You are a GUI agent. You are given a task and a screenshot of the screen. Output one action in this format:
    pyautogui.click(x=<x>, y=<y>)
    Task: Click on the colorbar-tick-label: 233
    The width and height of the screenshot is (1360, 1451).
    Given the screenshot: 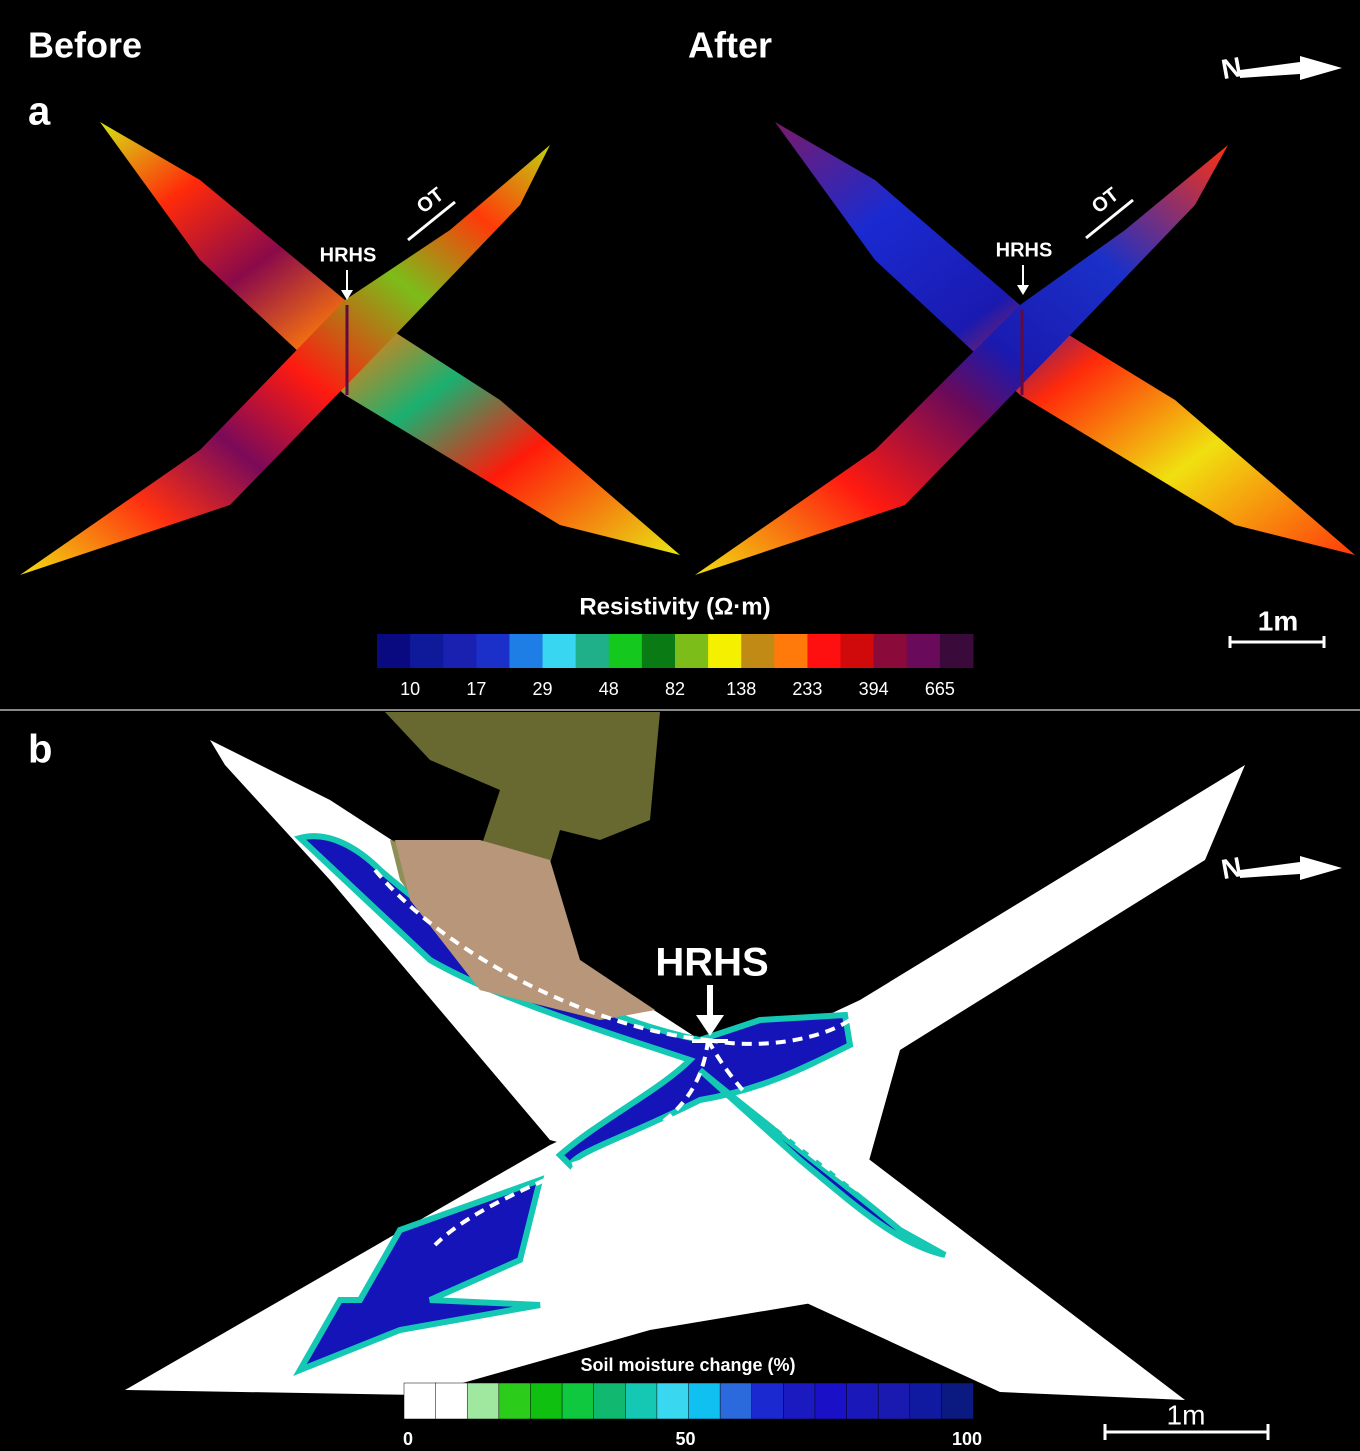 What is the action you would take?
    pyautogui.click(x=807, y=689)
    